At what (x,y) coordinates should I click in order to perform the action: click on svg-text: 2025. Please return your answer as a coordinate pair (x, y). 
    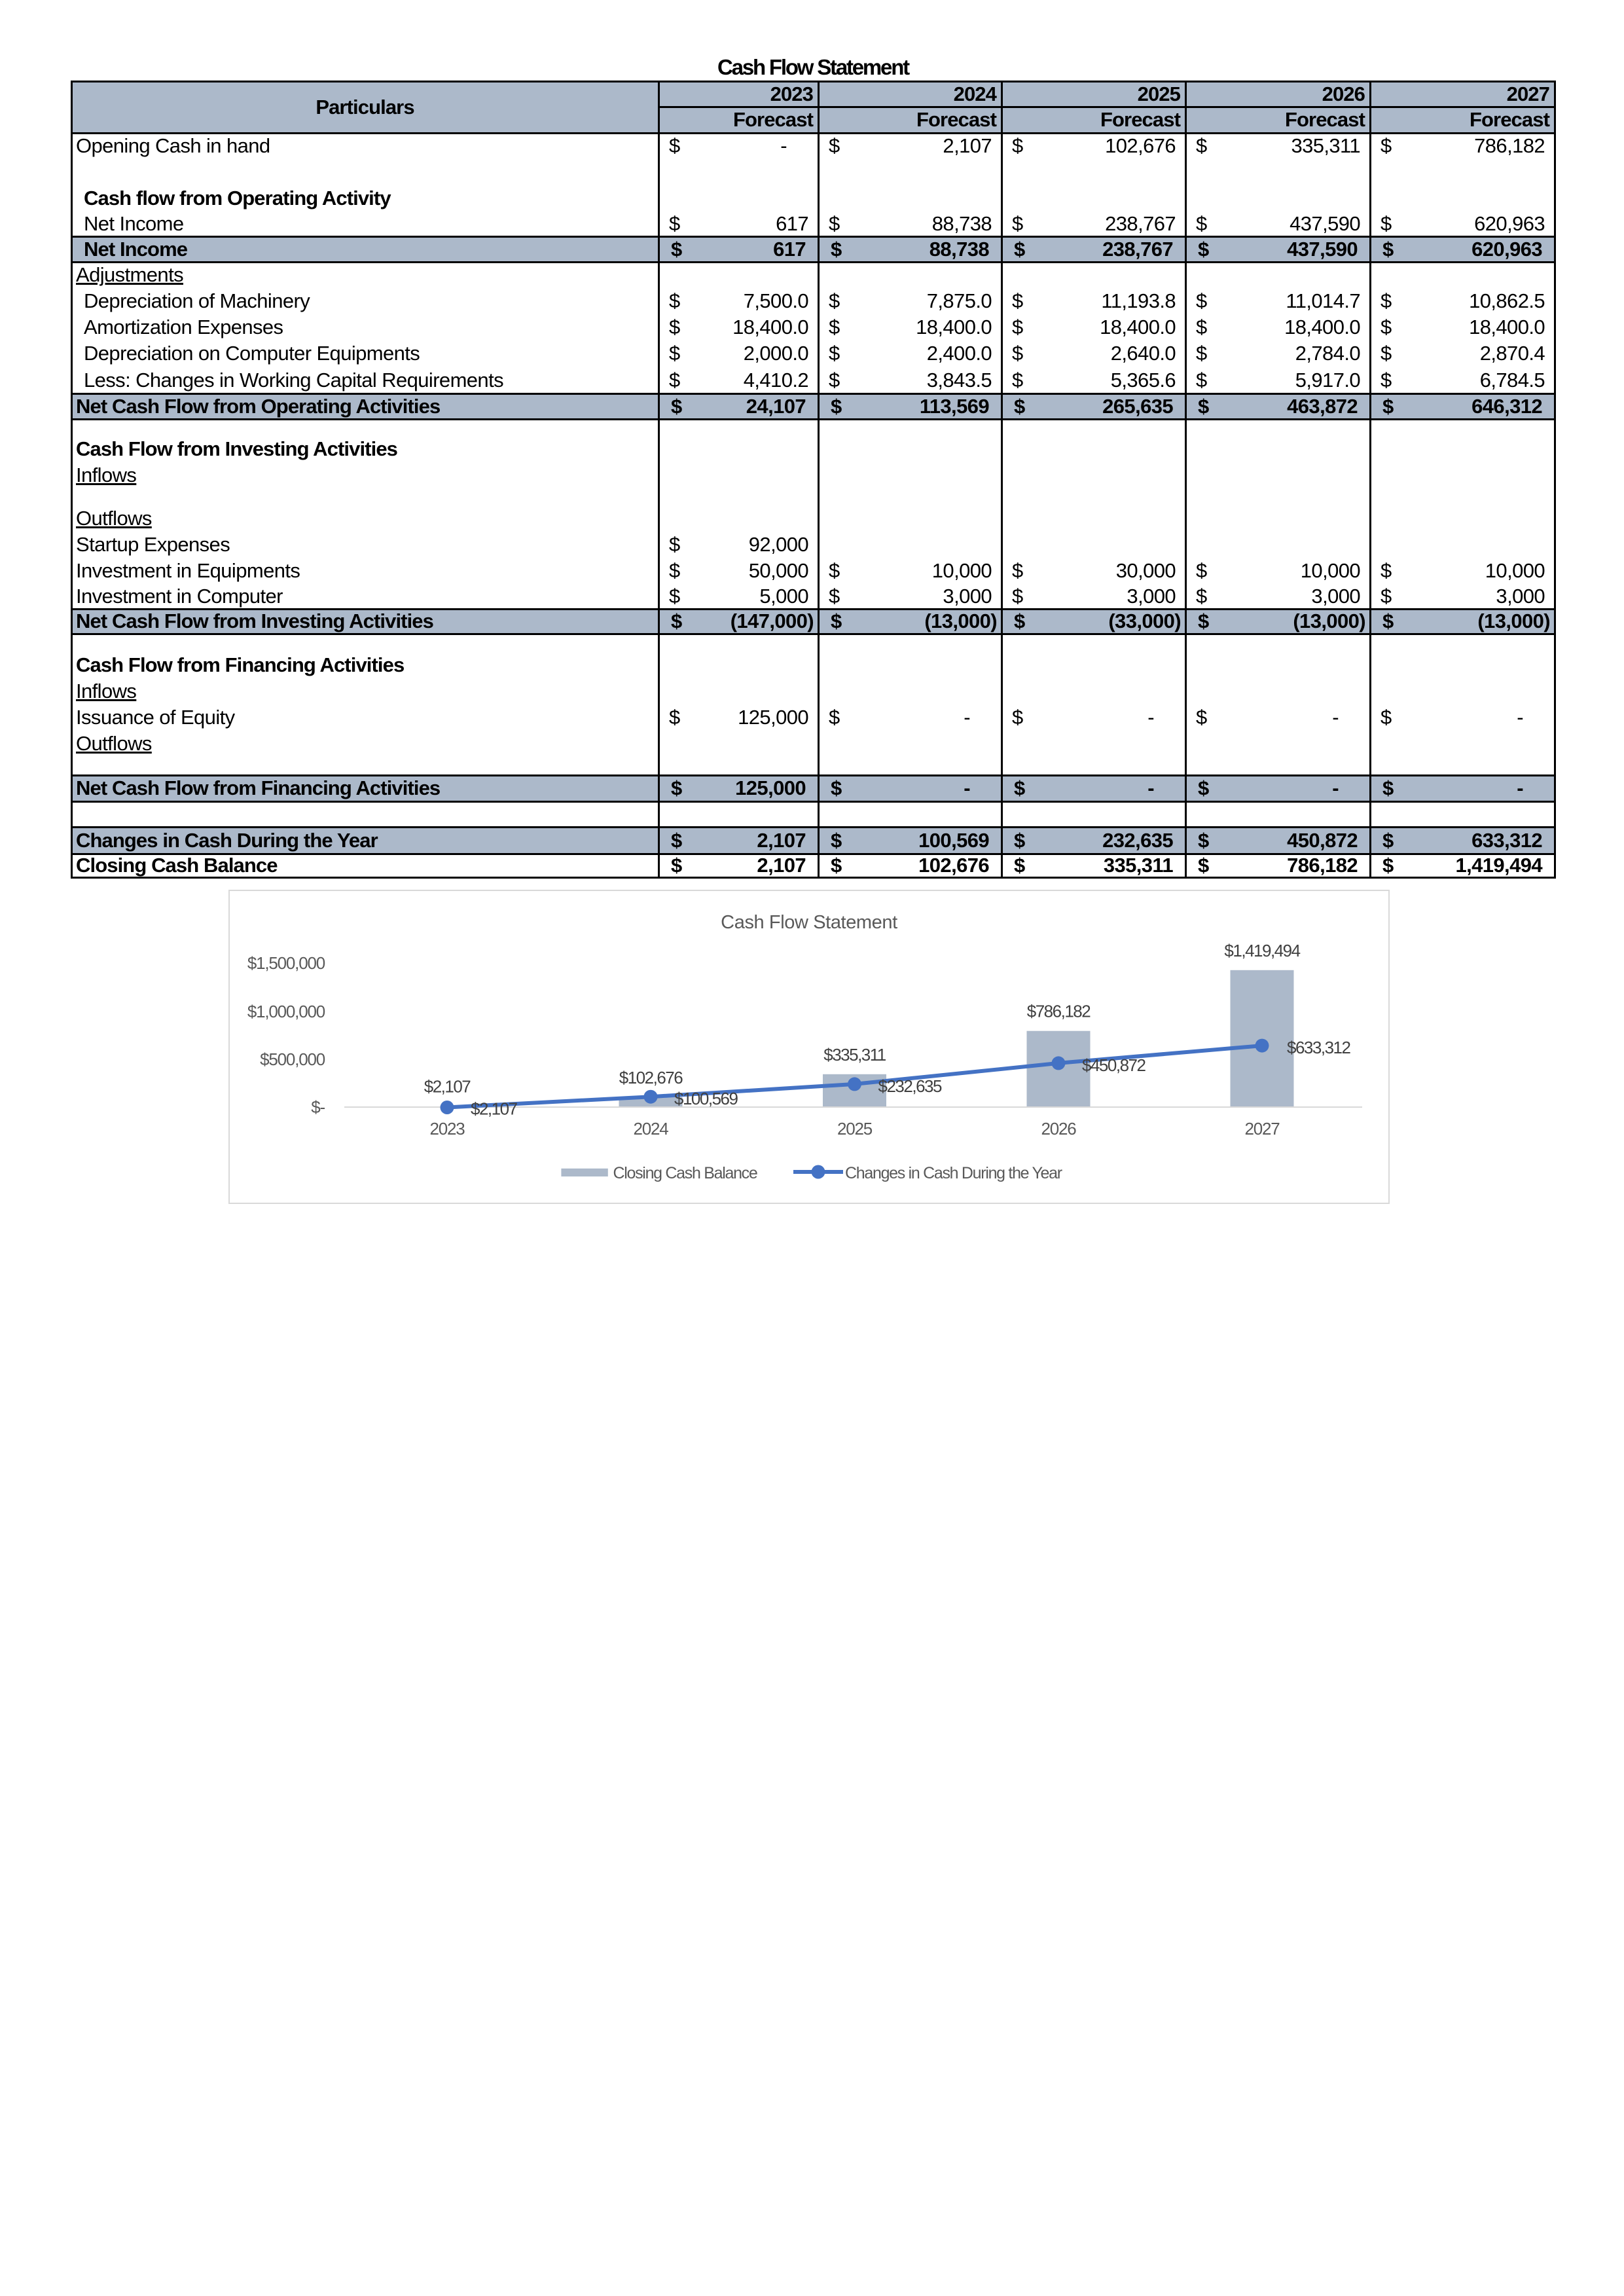
    Looking at the image, I should click on (855, 1129).